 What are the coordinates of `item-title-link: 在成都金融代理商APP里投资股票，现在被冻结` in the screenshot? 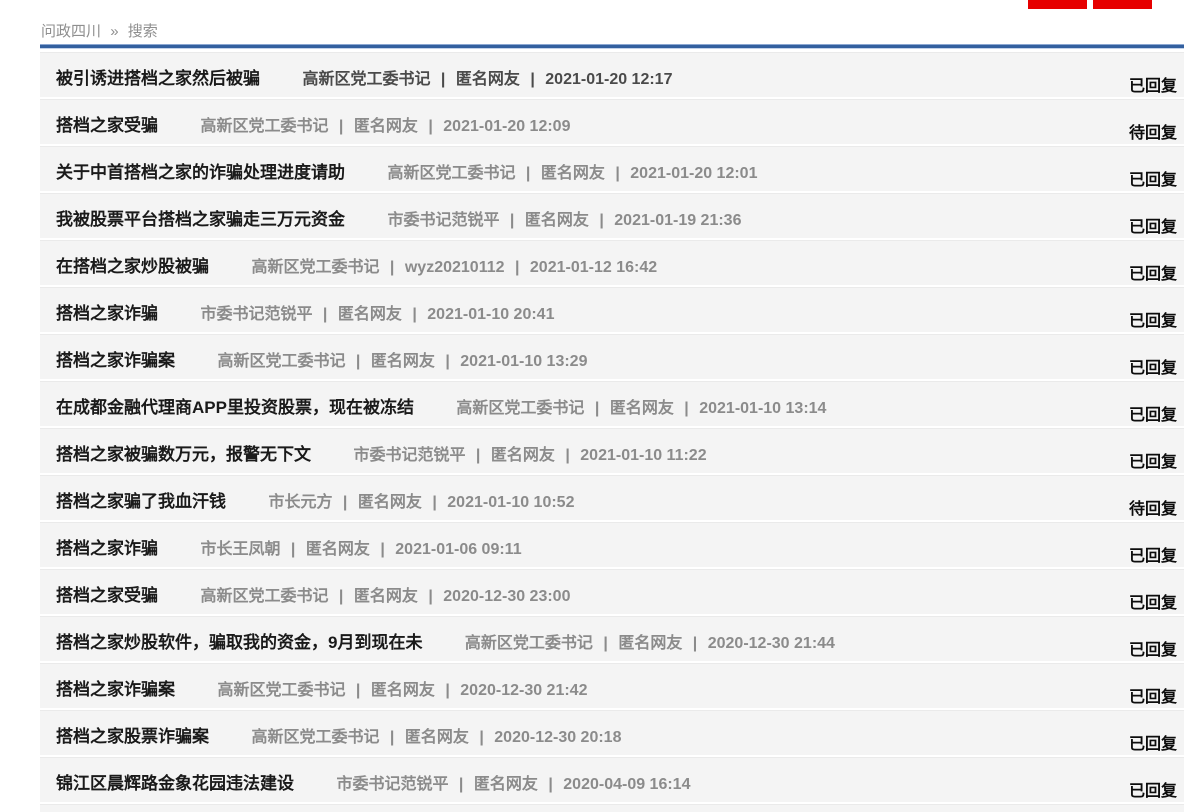 It's located at (235, 407).